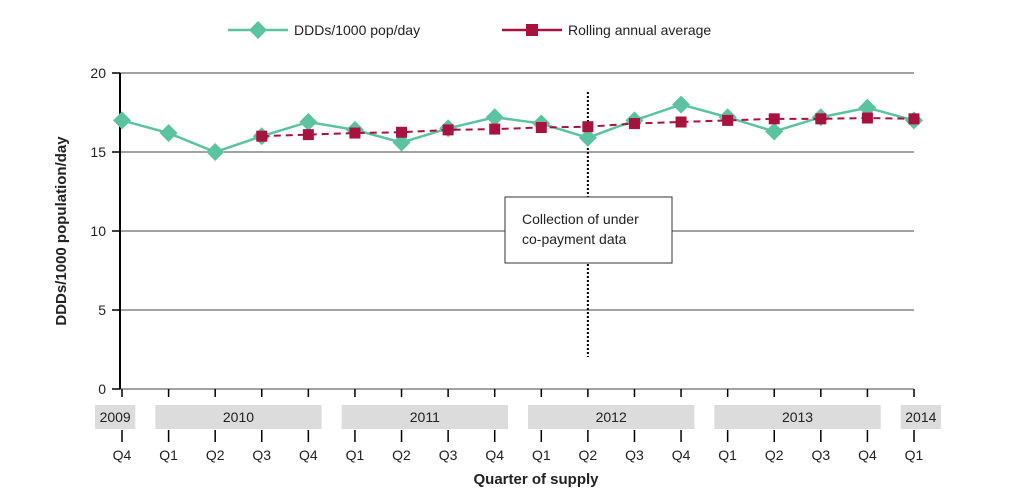 The image size is (1033, 502). Describe the element at coordinates (98, 152) in the screenshot. I see `y-tick-label: 15` at that location.